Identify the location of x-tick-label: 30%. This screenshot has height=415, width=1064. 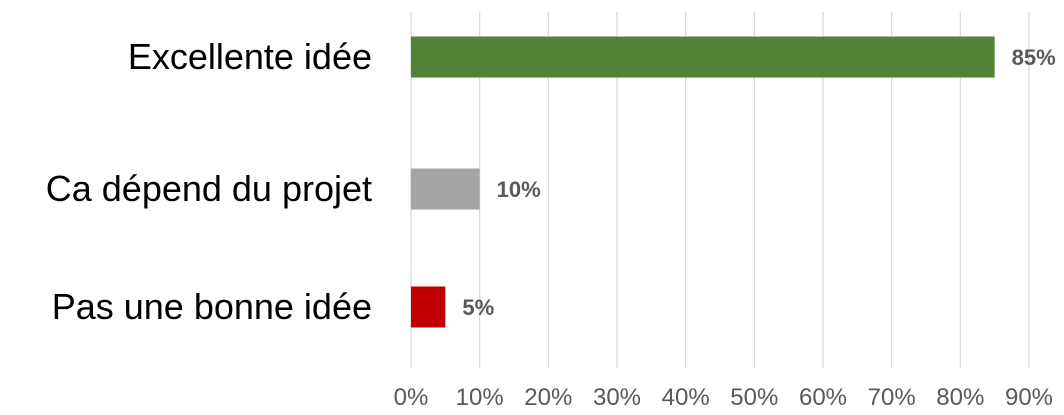
(617, 397).